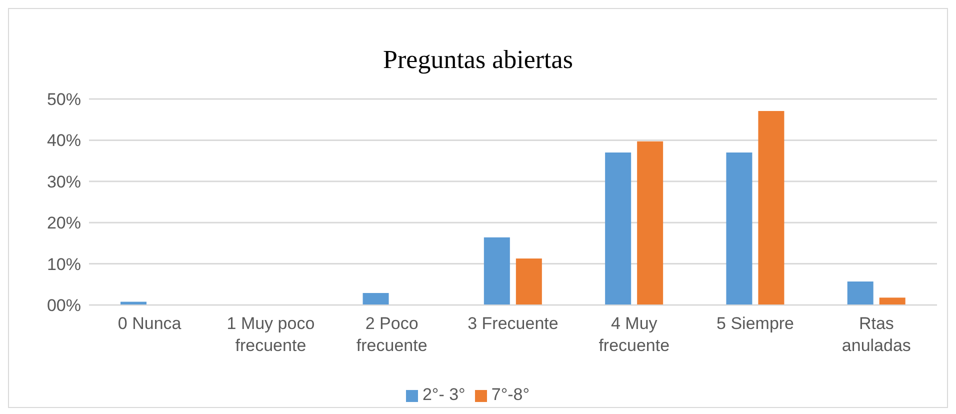 Image resolution: width=956 pixels, height=414 pixels. Describe the element at coordinates (63, 264) in the screenshot. I see `y-tick-label: 10%` at that location.